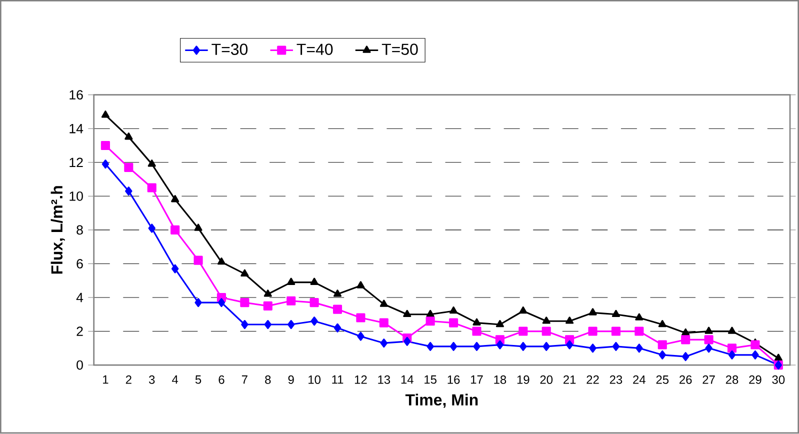 This screenshot has height=434, width=799. I want to click on x-tick-label: 13, so click(384, 380).